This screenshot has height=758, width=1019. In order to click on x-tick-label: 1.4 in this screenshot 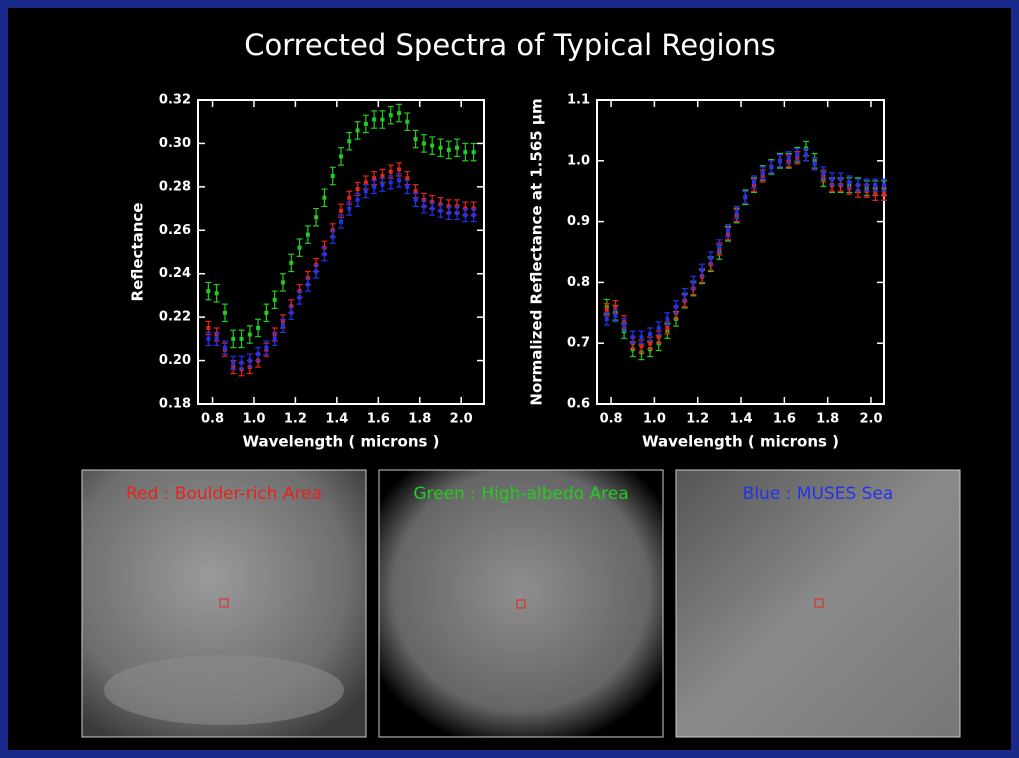, I will do `click(741, 419)`.